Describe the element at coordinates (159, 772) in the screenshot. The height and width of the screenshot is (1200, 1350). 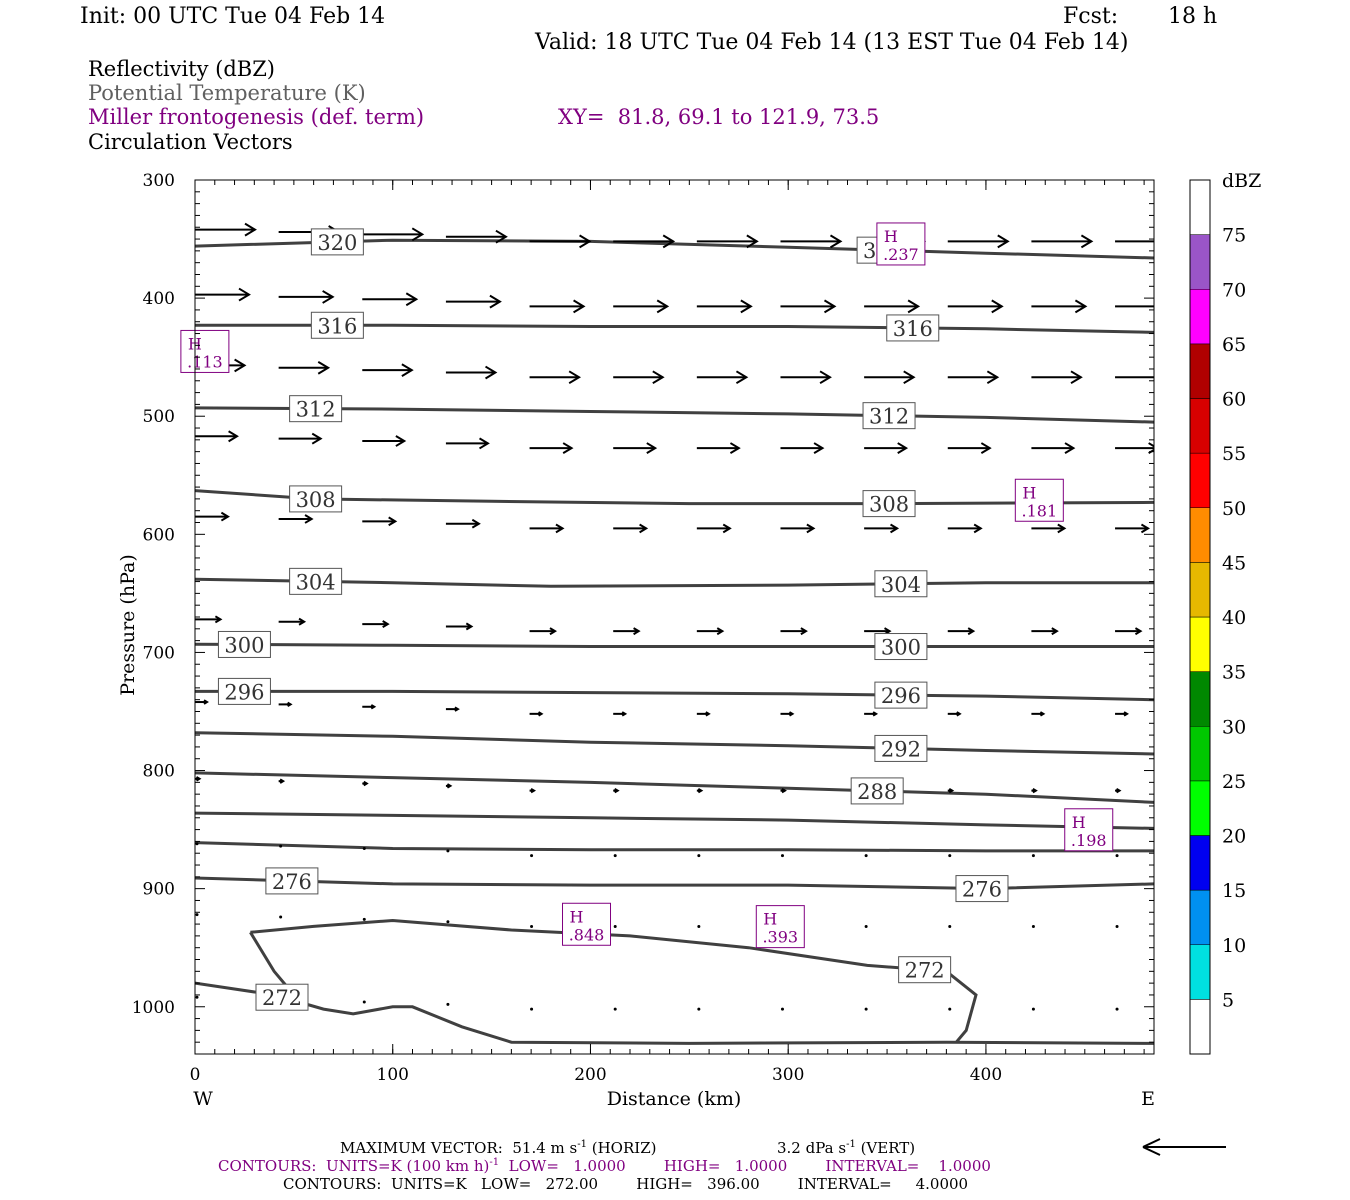
I see `y-tick-label: 800` at that location.